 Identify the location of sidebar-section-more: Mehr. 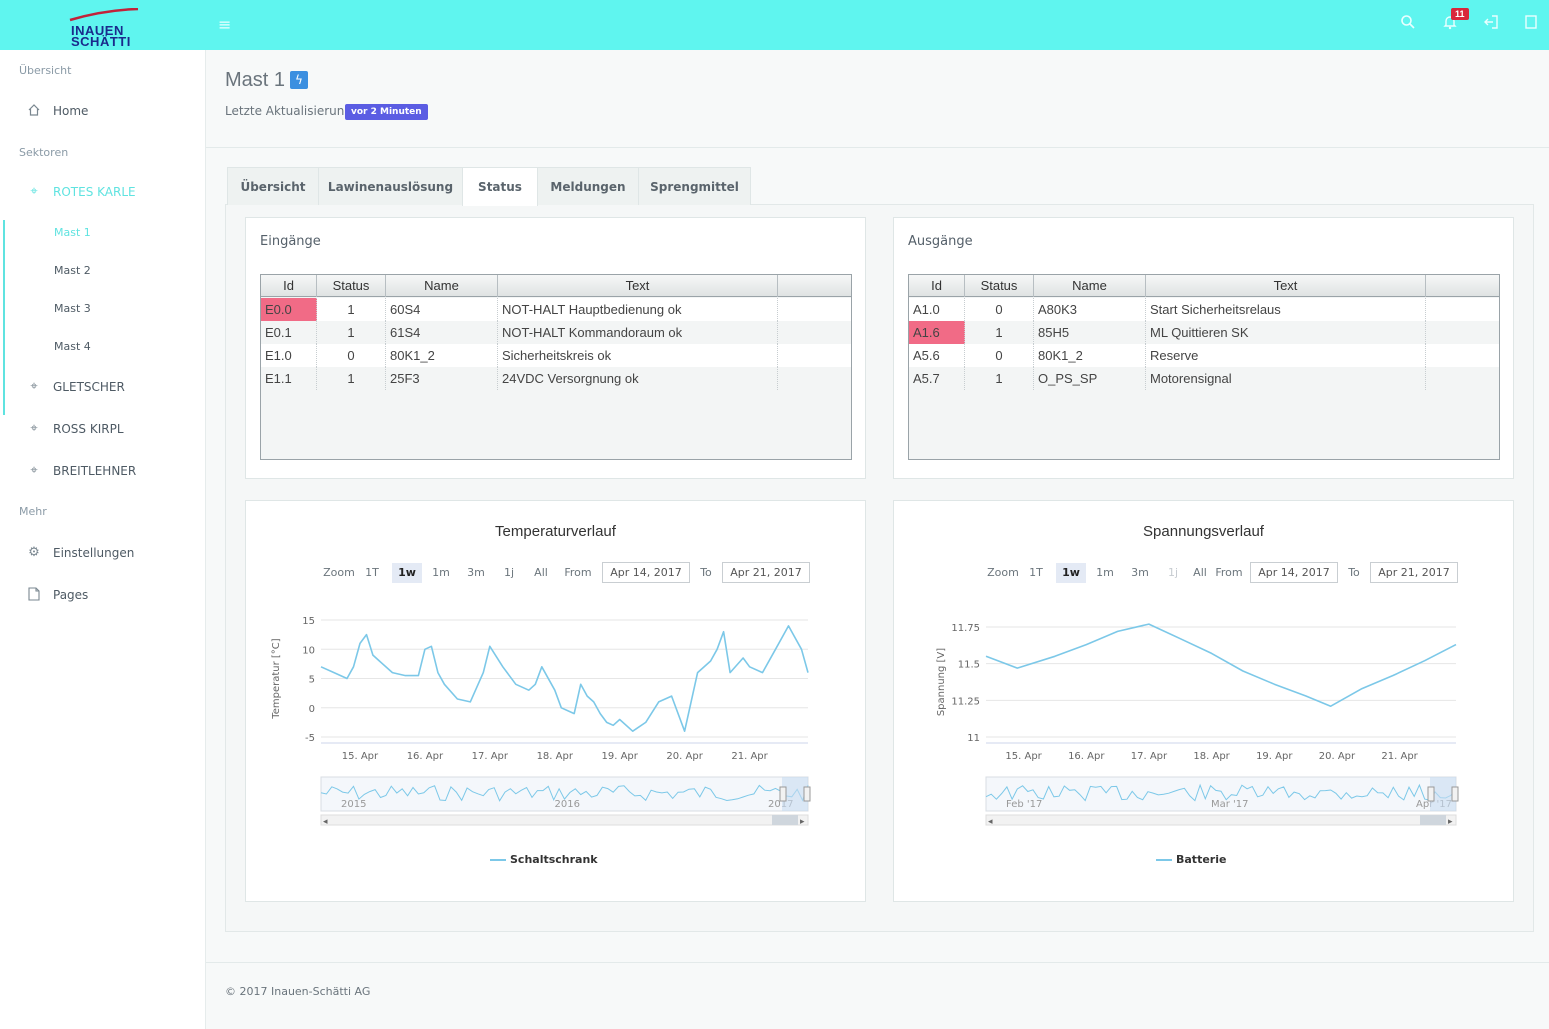
(33, 511).